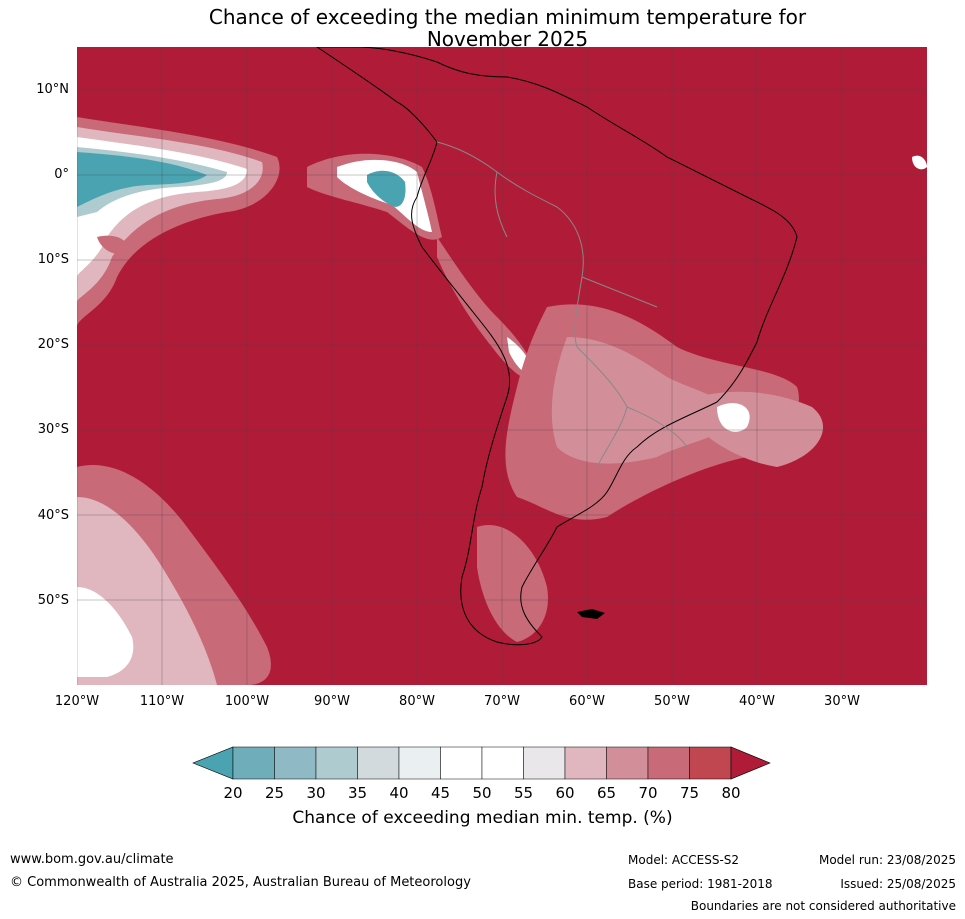  What do you see at coordinates (523, 793) in the screenshot?
I see `legend-tick-55: 55` at bounding box center [523, 793].